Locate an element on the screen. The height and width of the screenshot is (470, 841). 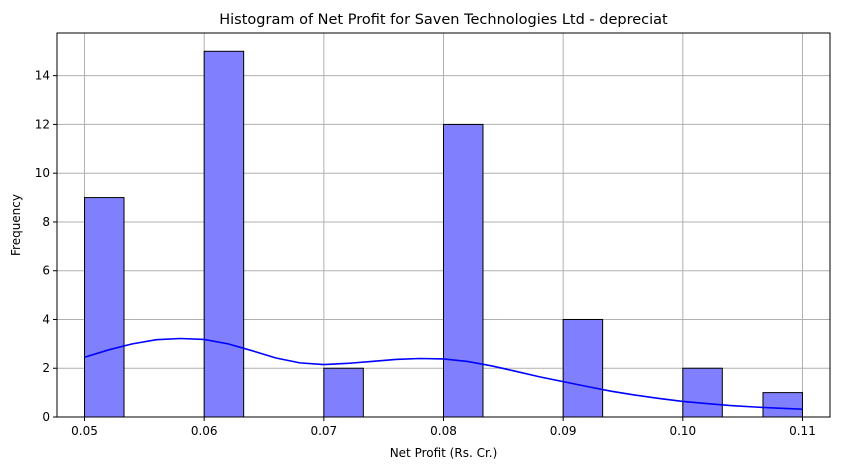
y-tick-label: 10 is located at coordinates (42, 173).